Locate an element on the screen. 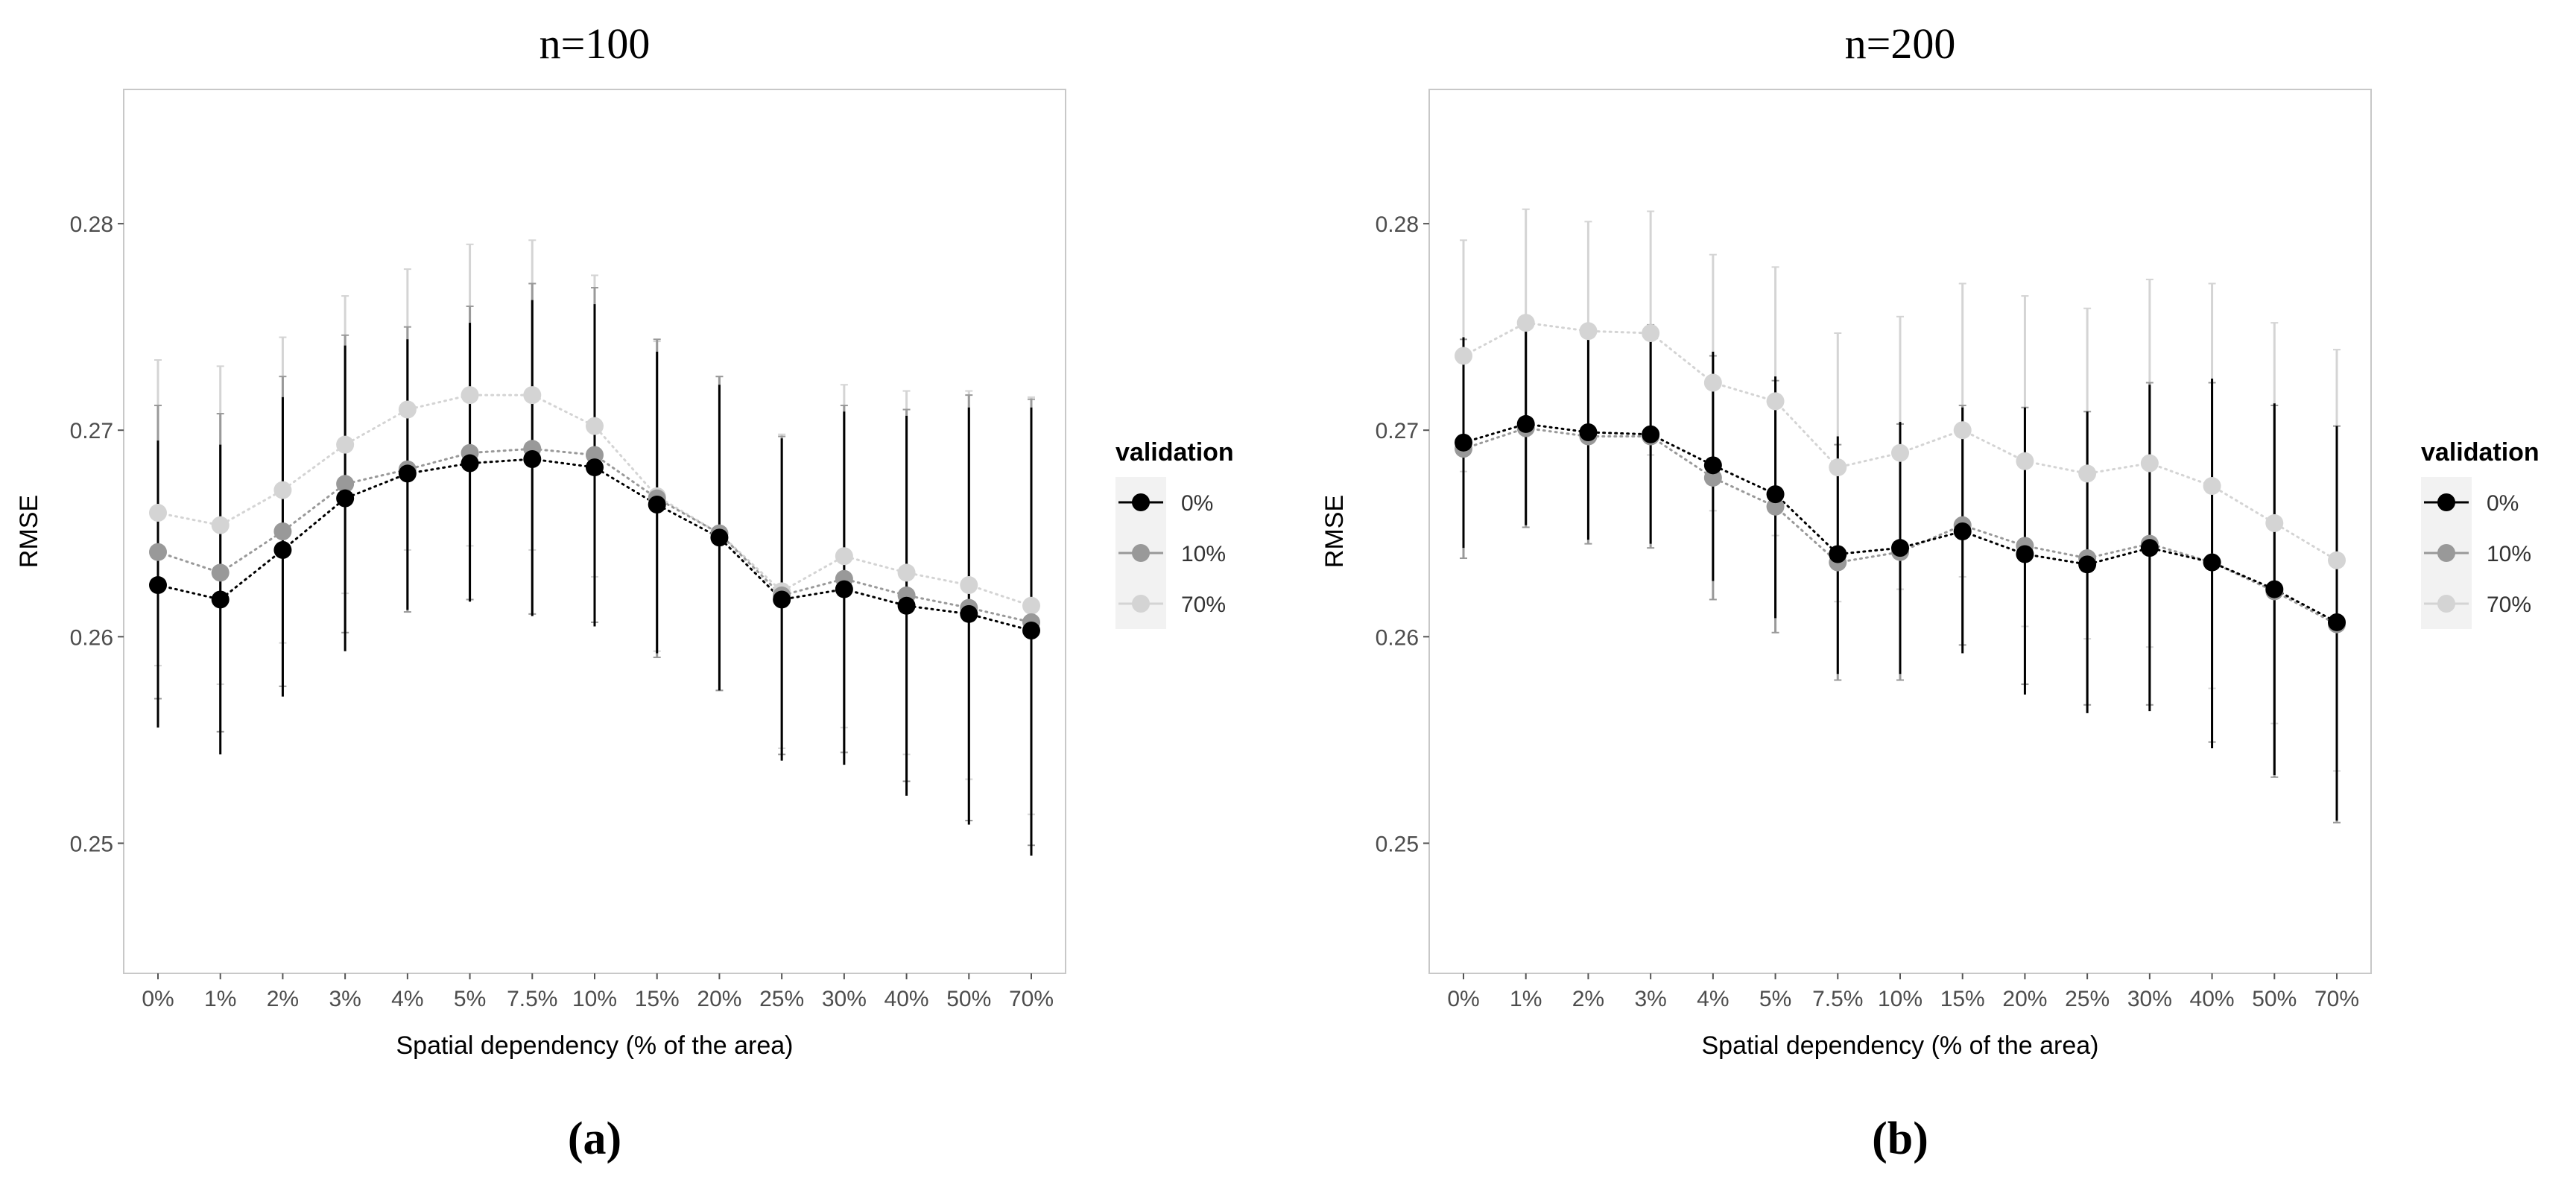 The image size is (2576, 1188). panel-b-legend: validation 0% 10% 70% is located at coordinates (2480, 533).